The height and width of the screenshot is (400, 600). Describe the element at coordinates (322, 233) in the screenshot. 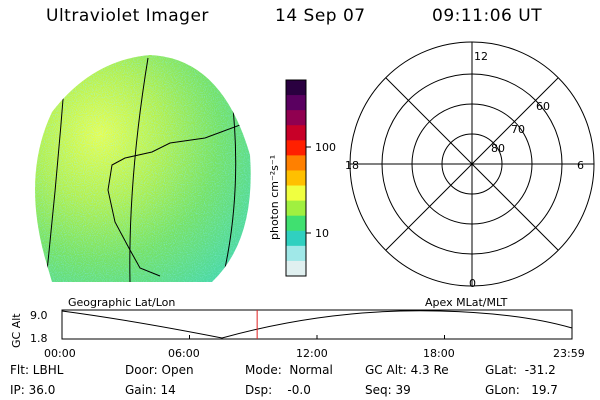

I see `colorbar-tick-10: 10` at that location.